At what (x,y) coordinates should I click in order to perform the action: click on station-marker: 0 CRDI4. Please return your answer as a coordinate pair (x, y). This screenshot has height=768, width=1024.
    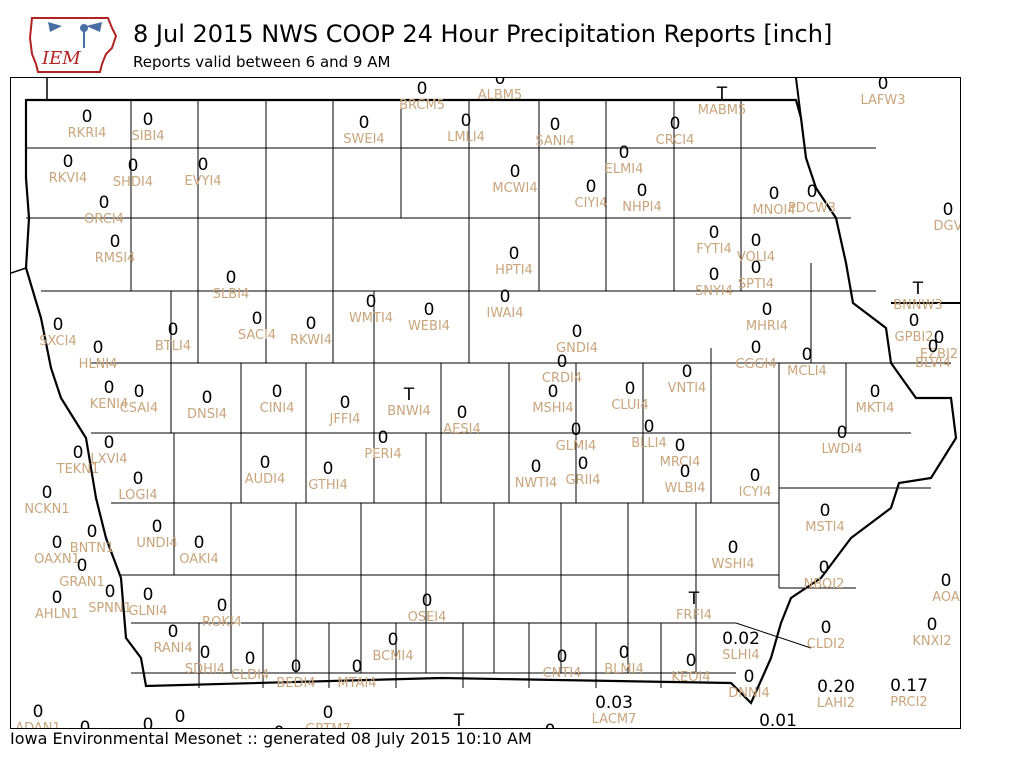
    Looking at the image, I should click on (562, 369).